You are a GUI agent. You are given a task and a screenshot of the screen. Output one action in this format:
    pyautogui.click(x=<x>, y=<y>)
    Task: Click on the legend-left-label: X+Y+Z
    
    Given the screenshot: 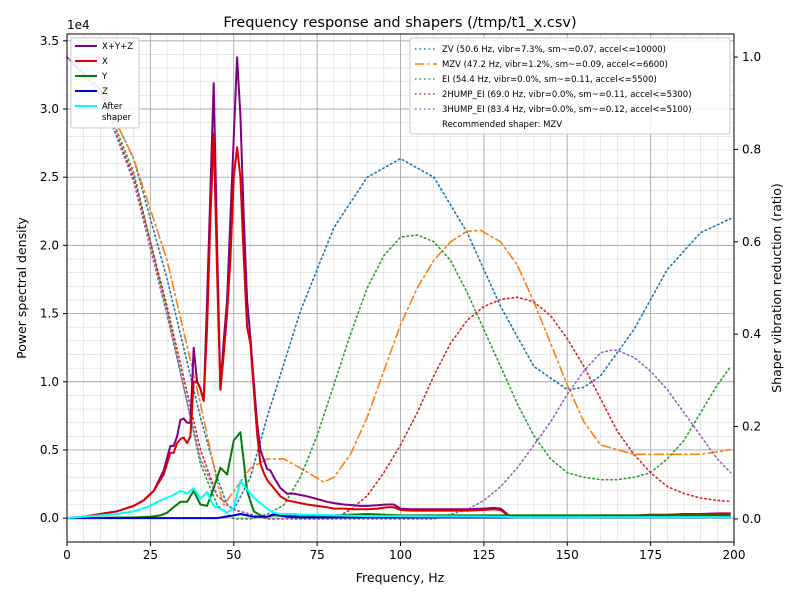 What is the action you would take?
    pyautogui.click(x=117, y=47)
    